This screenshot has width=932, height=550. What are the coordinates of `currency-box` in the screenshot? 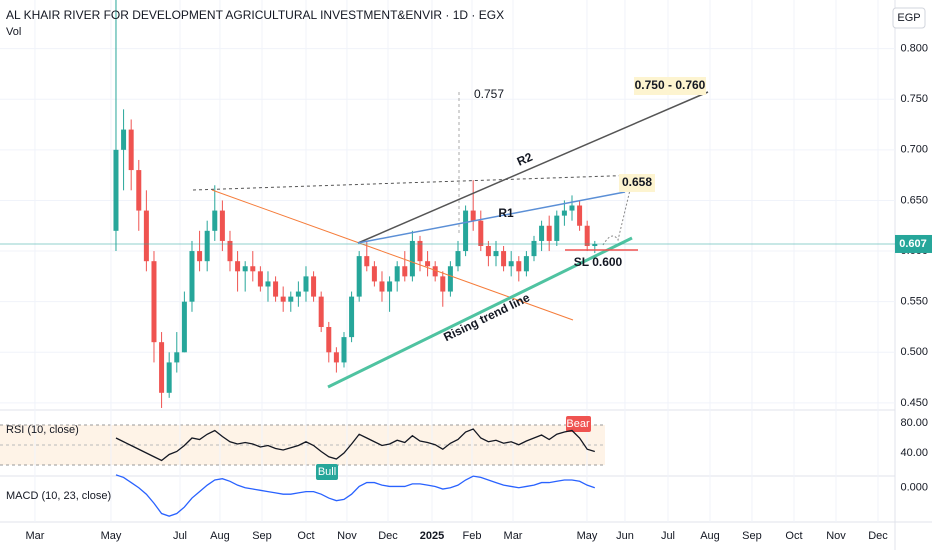 It's located at (909, 18).